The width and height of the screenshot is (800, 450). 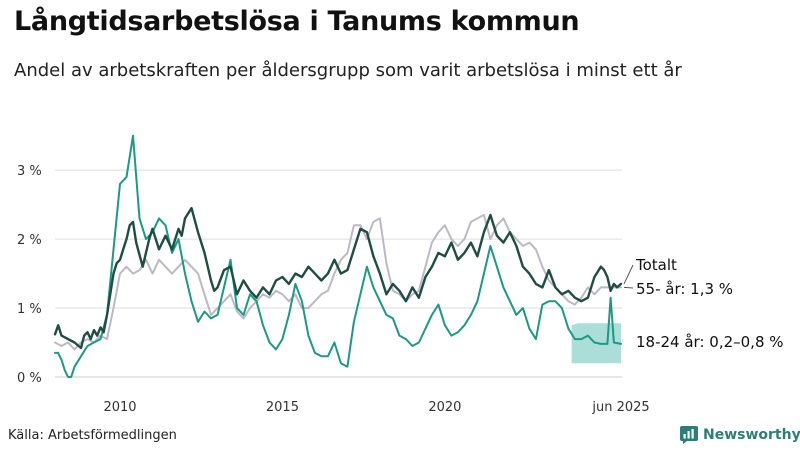 What do you see at coordinates (29, 171) in the screenshot?
I see `y-tick-label: 3 %` at bounding box center [29, 171].